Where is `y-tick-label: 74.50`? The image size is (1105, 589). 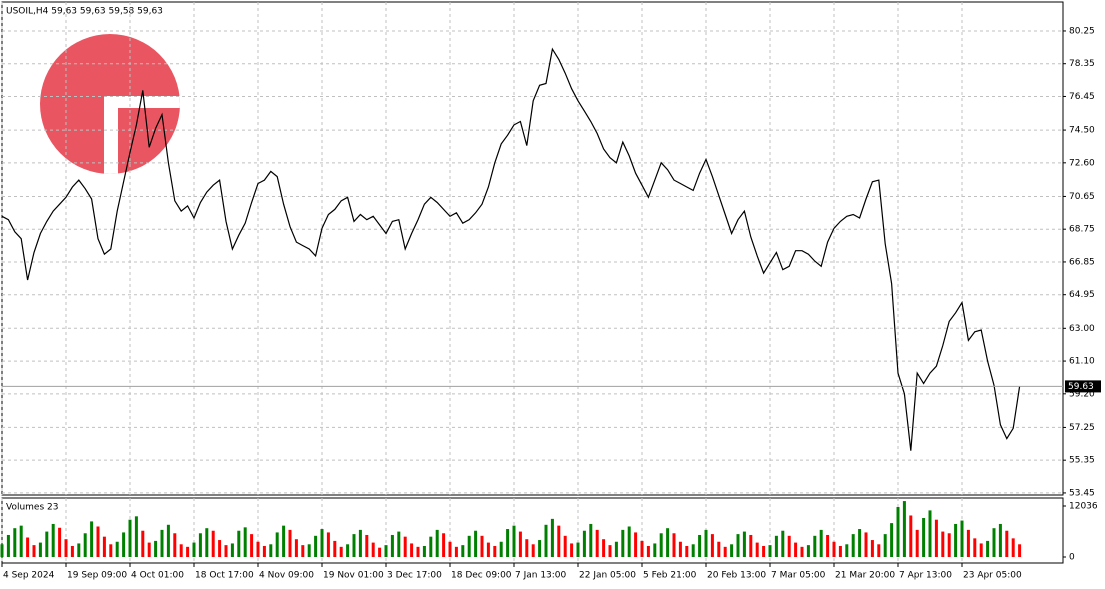 y-tick-label: 74.50 is located at coordinates (1082, 131).